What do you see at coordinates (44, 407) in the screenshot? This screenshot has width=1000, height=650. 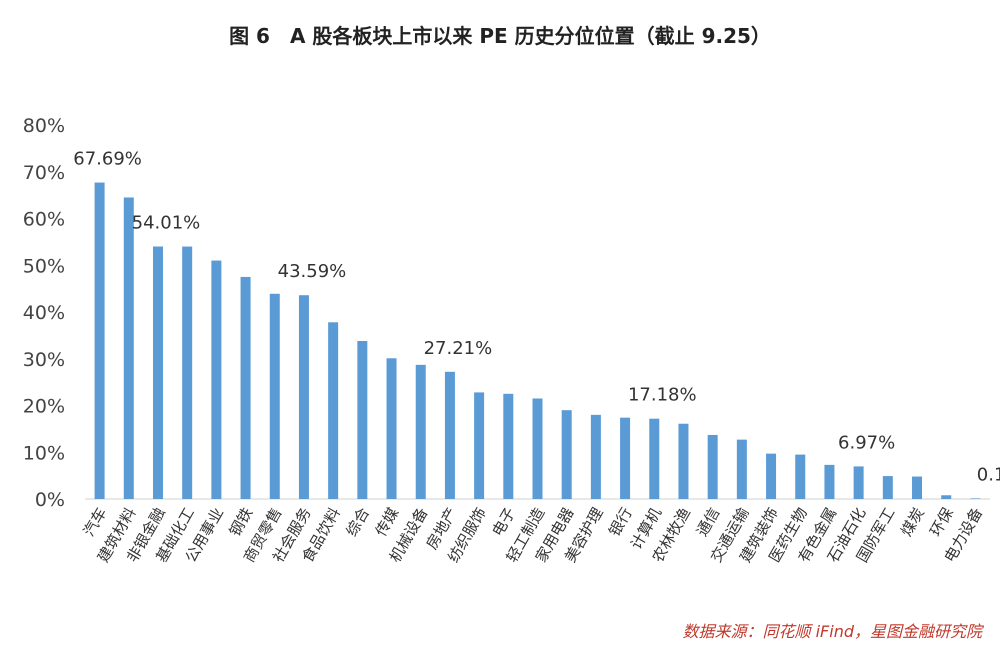 I see `y-tick-label: 20%` at bounding box center [44, 407].